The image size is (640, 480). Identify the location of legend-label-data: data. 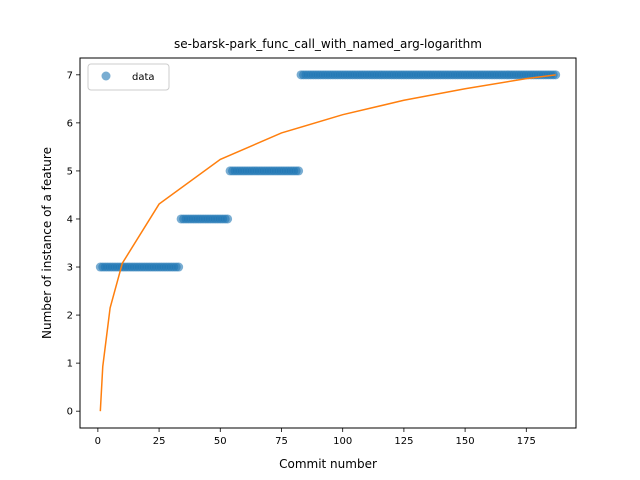
(143, 77).